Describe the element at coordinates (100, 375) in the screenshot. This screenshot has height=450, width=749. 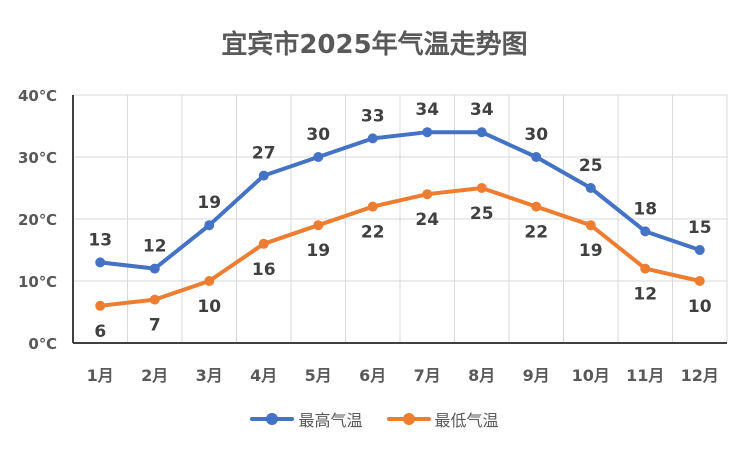
I see `x-tick-label: 1月` at that location.